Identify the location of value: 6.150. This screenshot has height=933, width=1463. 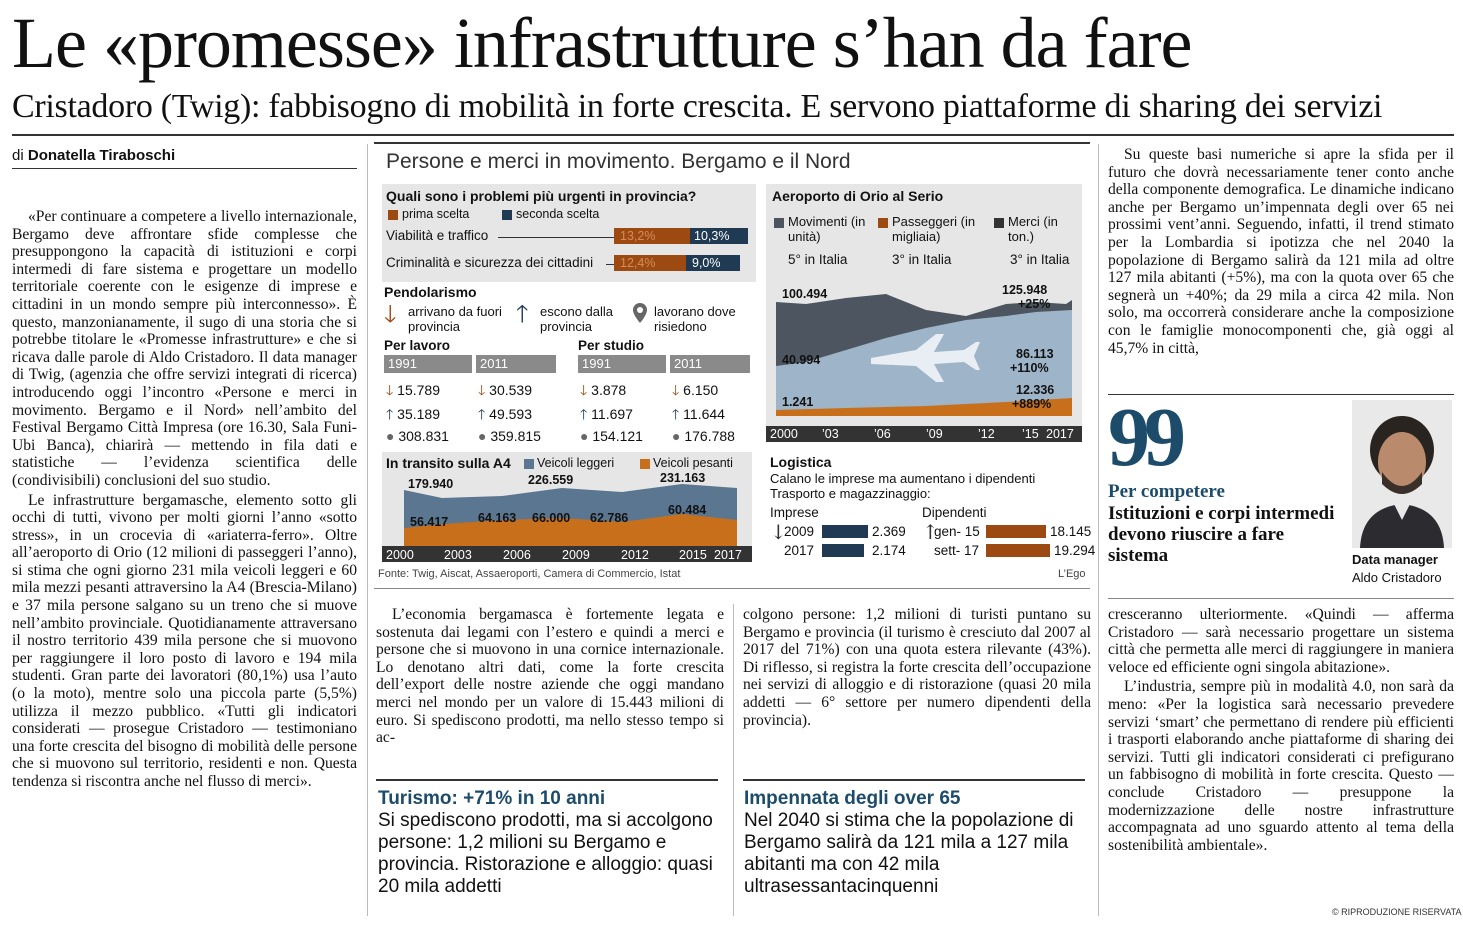
(701, 390).